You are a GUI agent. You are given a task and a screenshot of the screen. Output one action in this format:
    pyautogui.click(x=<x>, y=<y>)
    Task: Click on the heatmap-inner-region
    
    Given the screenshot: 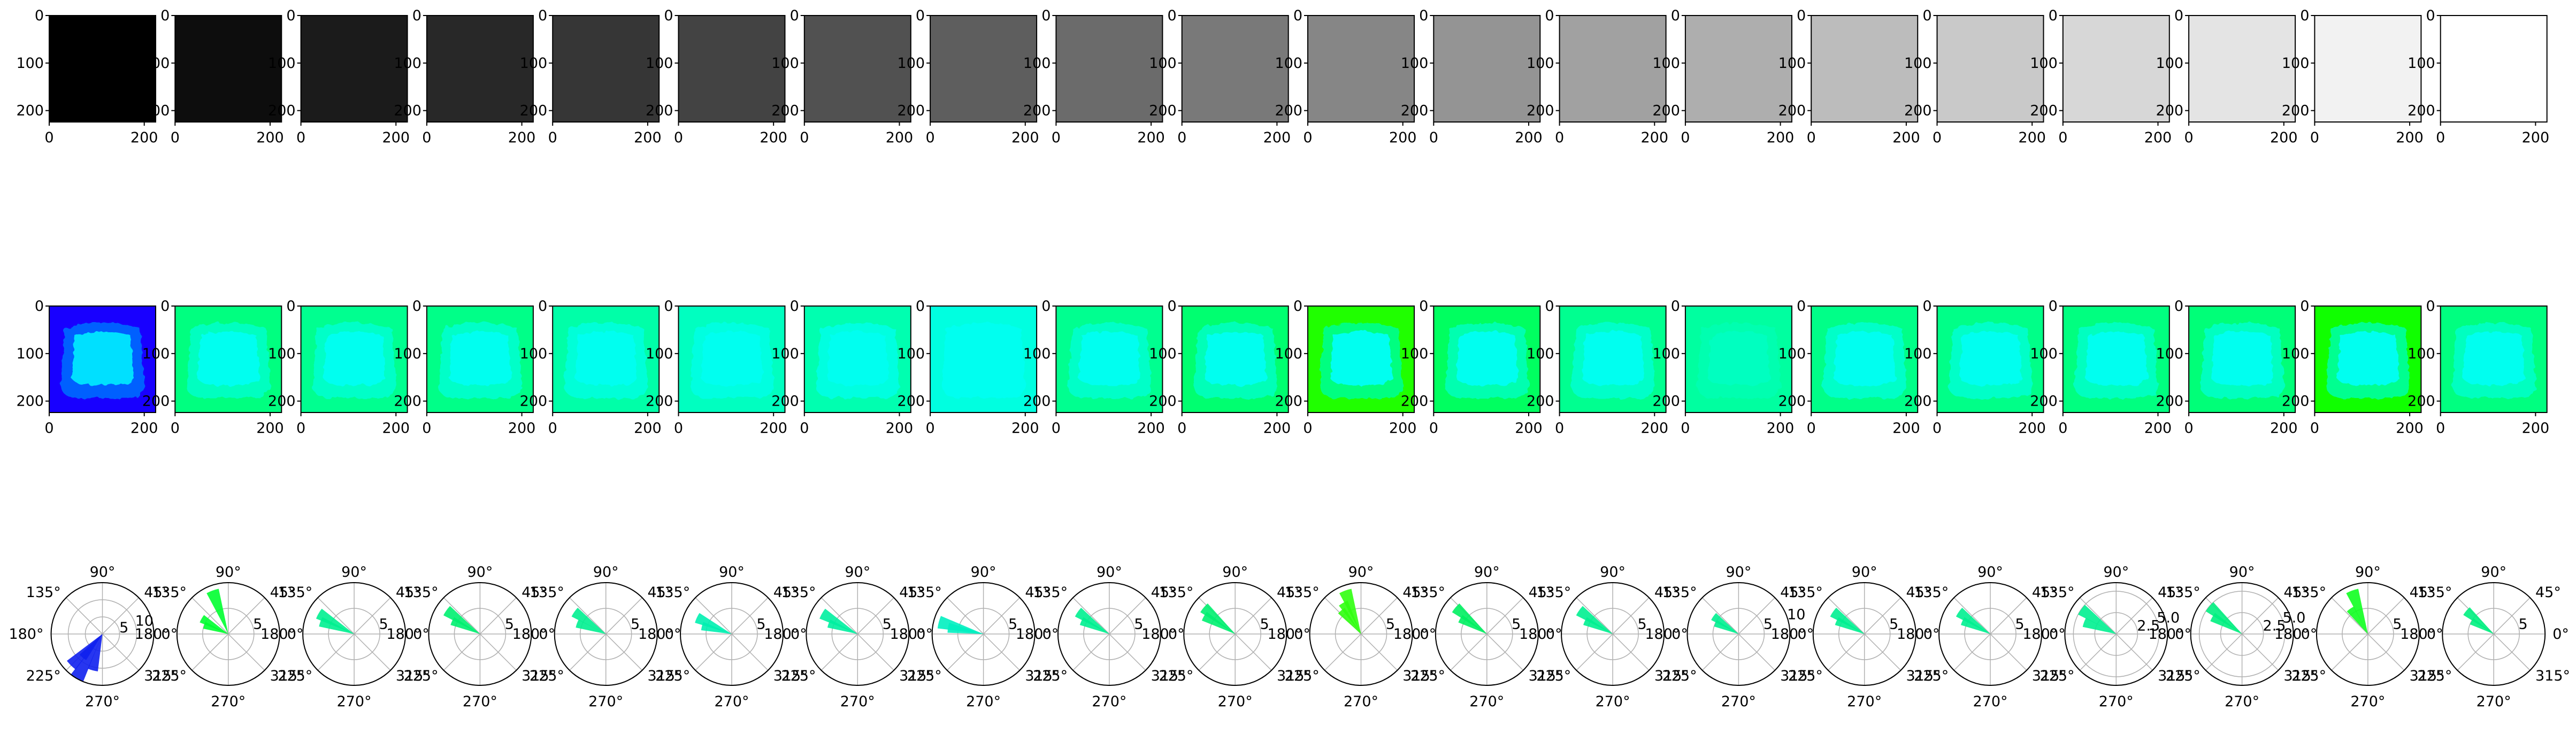 What is the action you would take?
    pyautogui.click(x=1990, y=359)
    